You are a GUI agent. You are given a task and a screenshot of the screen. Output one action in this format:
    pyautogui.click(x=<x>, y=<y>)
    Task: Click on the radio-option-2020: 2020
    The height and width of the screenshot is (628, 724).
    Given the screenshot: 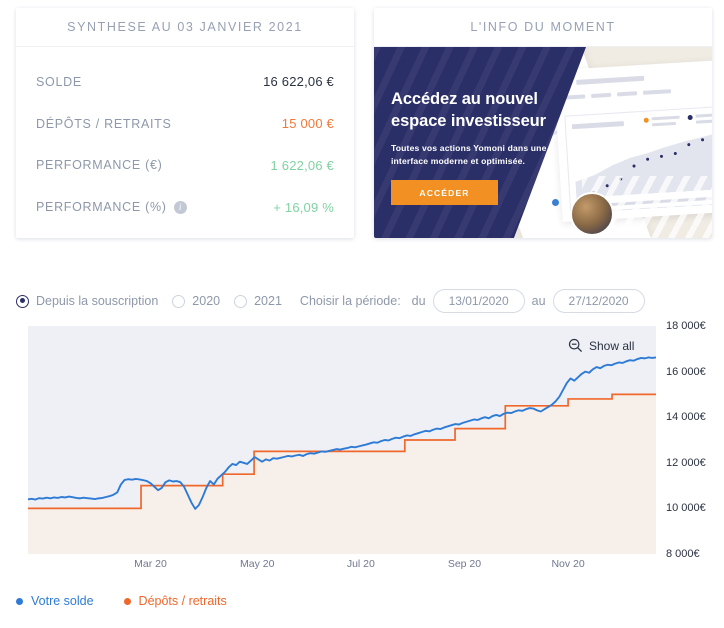 What is the action you would take?
    pyautogui.click(x=196, y=301)
    